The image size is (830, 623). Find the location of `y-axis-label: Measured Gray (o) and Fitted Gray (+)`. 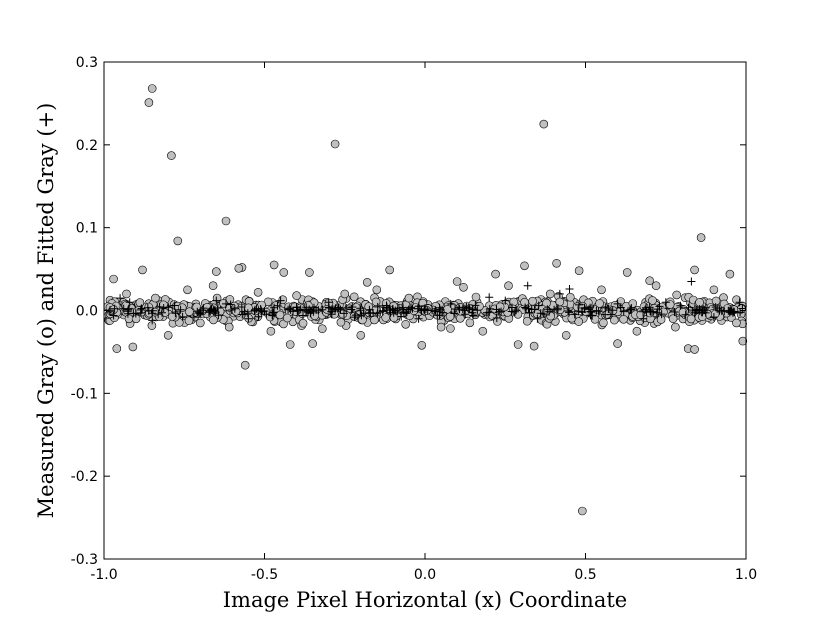

y-axis-label: Measured Gray (o) and Fitted Gray (+) is located at coordinates (46, 311).